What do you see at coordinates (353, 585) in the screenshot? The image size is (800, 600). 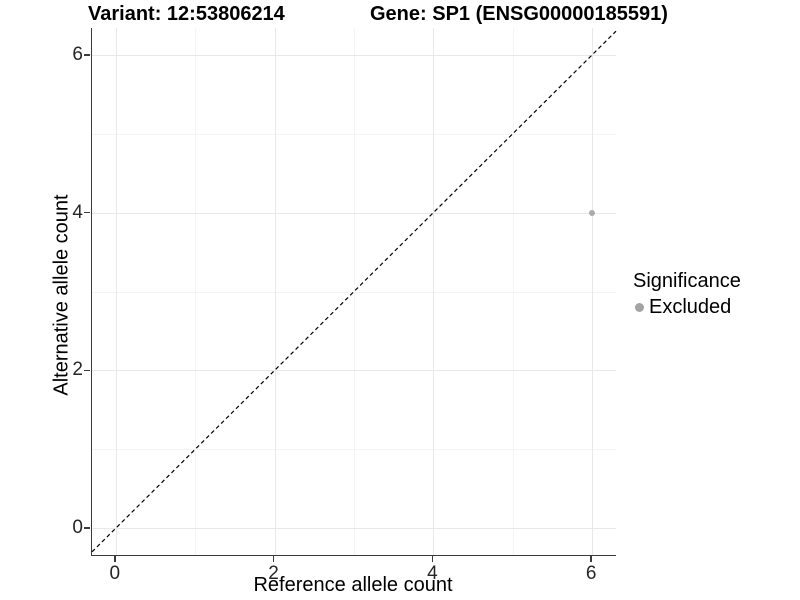 I see `x-axis-label: Reference allele count` at bounding box center [353, 585].